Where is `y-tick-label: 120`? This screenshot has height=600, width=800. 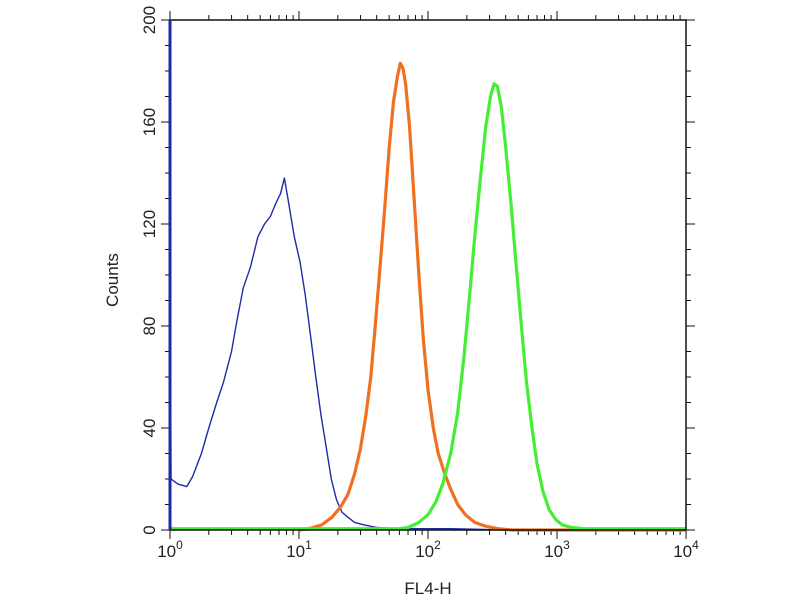 y-tick-label: 120 is located at coordinates (149, 224).